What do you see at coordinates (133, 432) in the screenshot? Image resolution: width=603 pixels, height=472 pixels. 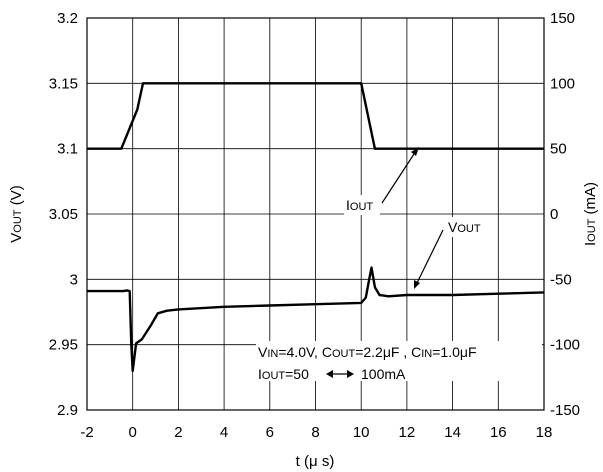 I see `x-tick-label: 0` at bounding box center [133, 432].